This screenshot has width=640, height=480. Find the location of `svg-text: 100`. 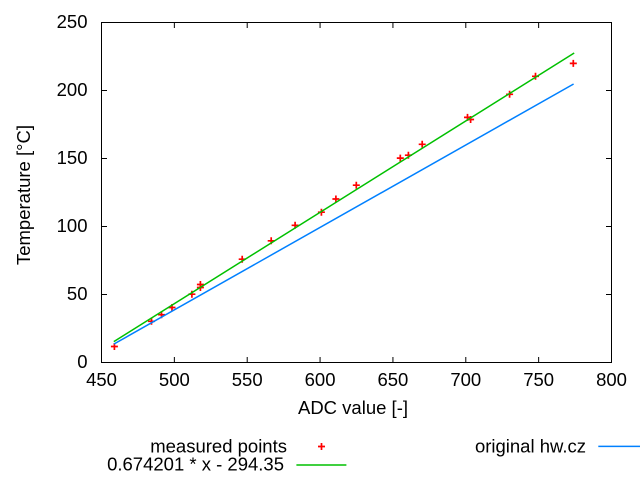

svg-text: 100 is located at coordinates (72, 225).